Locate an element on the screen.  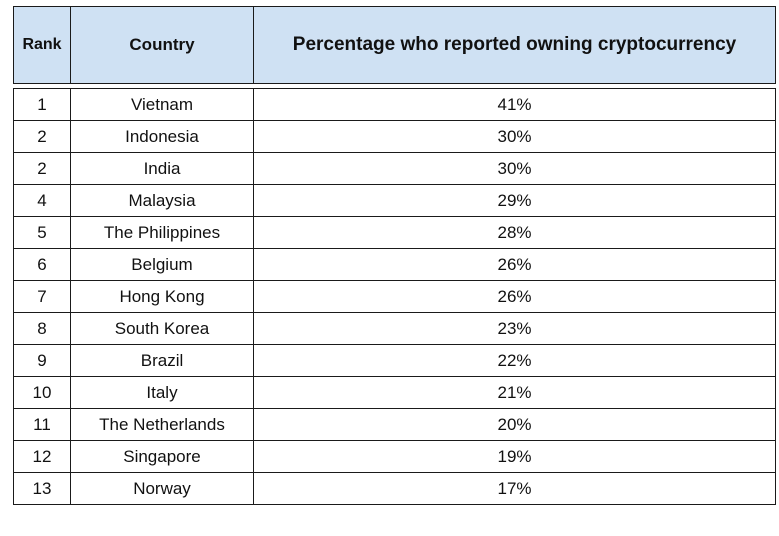
table-row: 2 Indonesia 30% is located at coordinates (394, 136).